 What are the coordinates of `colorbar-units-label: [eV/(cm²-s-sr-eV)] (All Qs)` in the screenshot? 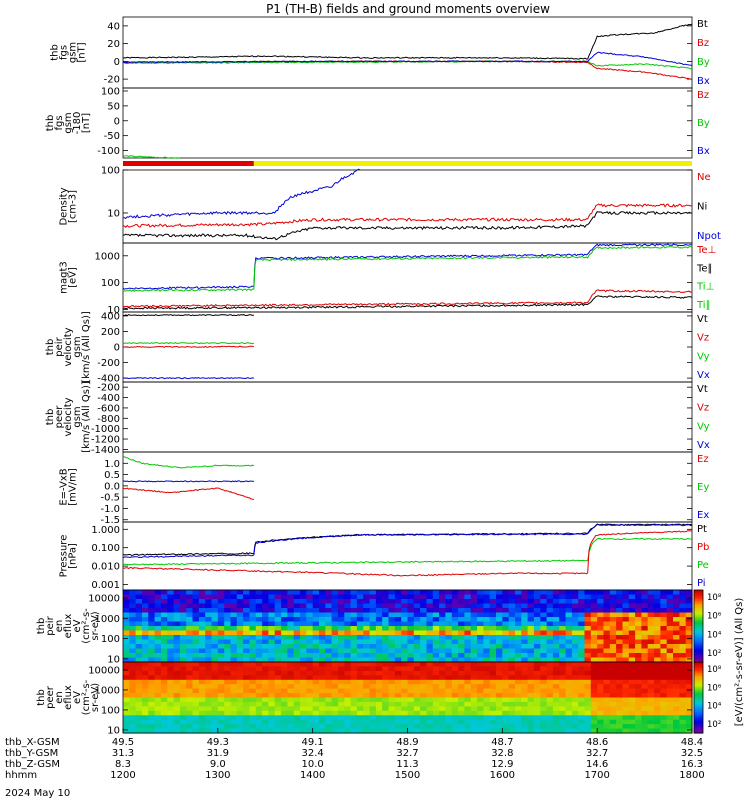 It's located at (739, 662).